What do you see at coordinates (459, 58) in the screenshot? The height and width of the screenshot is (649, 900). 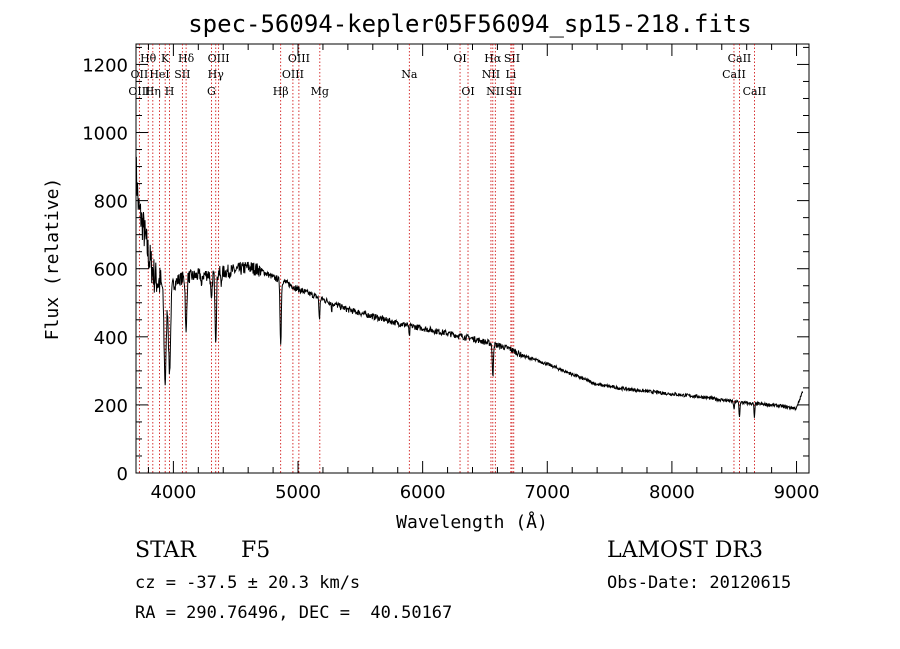 I see `line-marker-label-17: OI` at bounding box center [459, 58].